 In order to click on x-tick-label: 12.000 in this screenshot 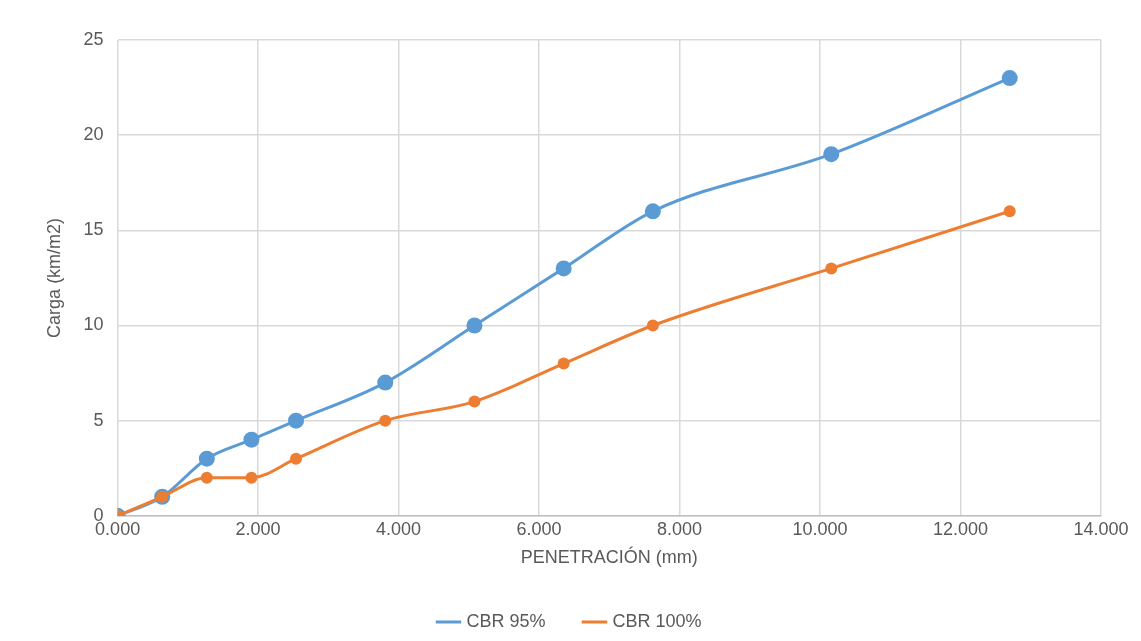, I will do `click(960, 528)`.